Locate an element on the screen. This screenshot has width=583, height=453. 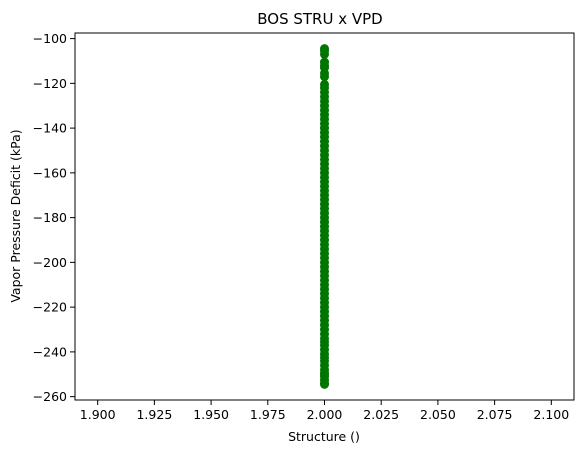
y-tick-label: −200 is located at coordinates (50, 262).